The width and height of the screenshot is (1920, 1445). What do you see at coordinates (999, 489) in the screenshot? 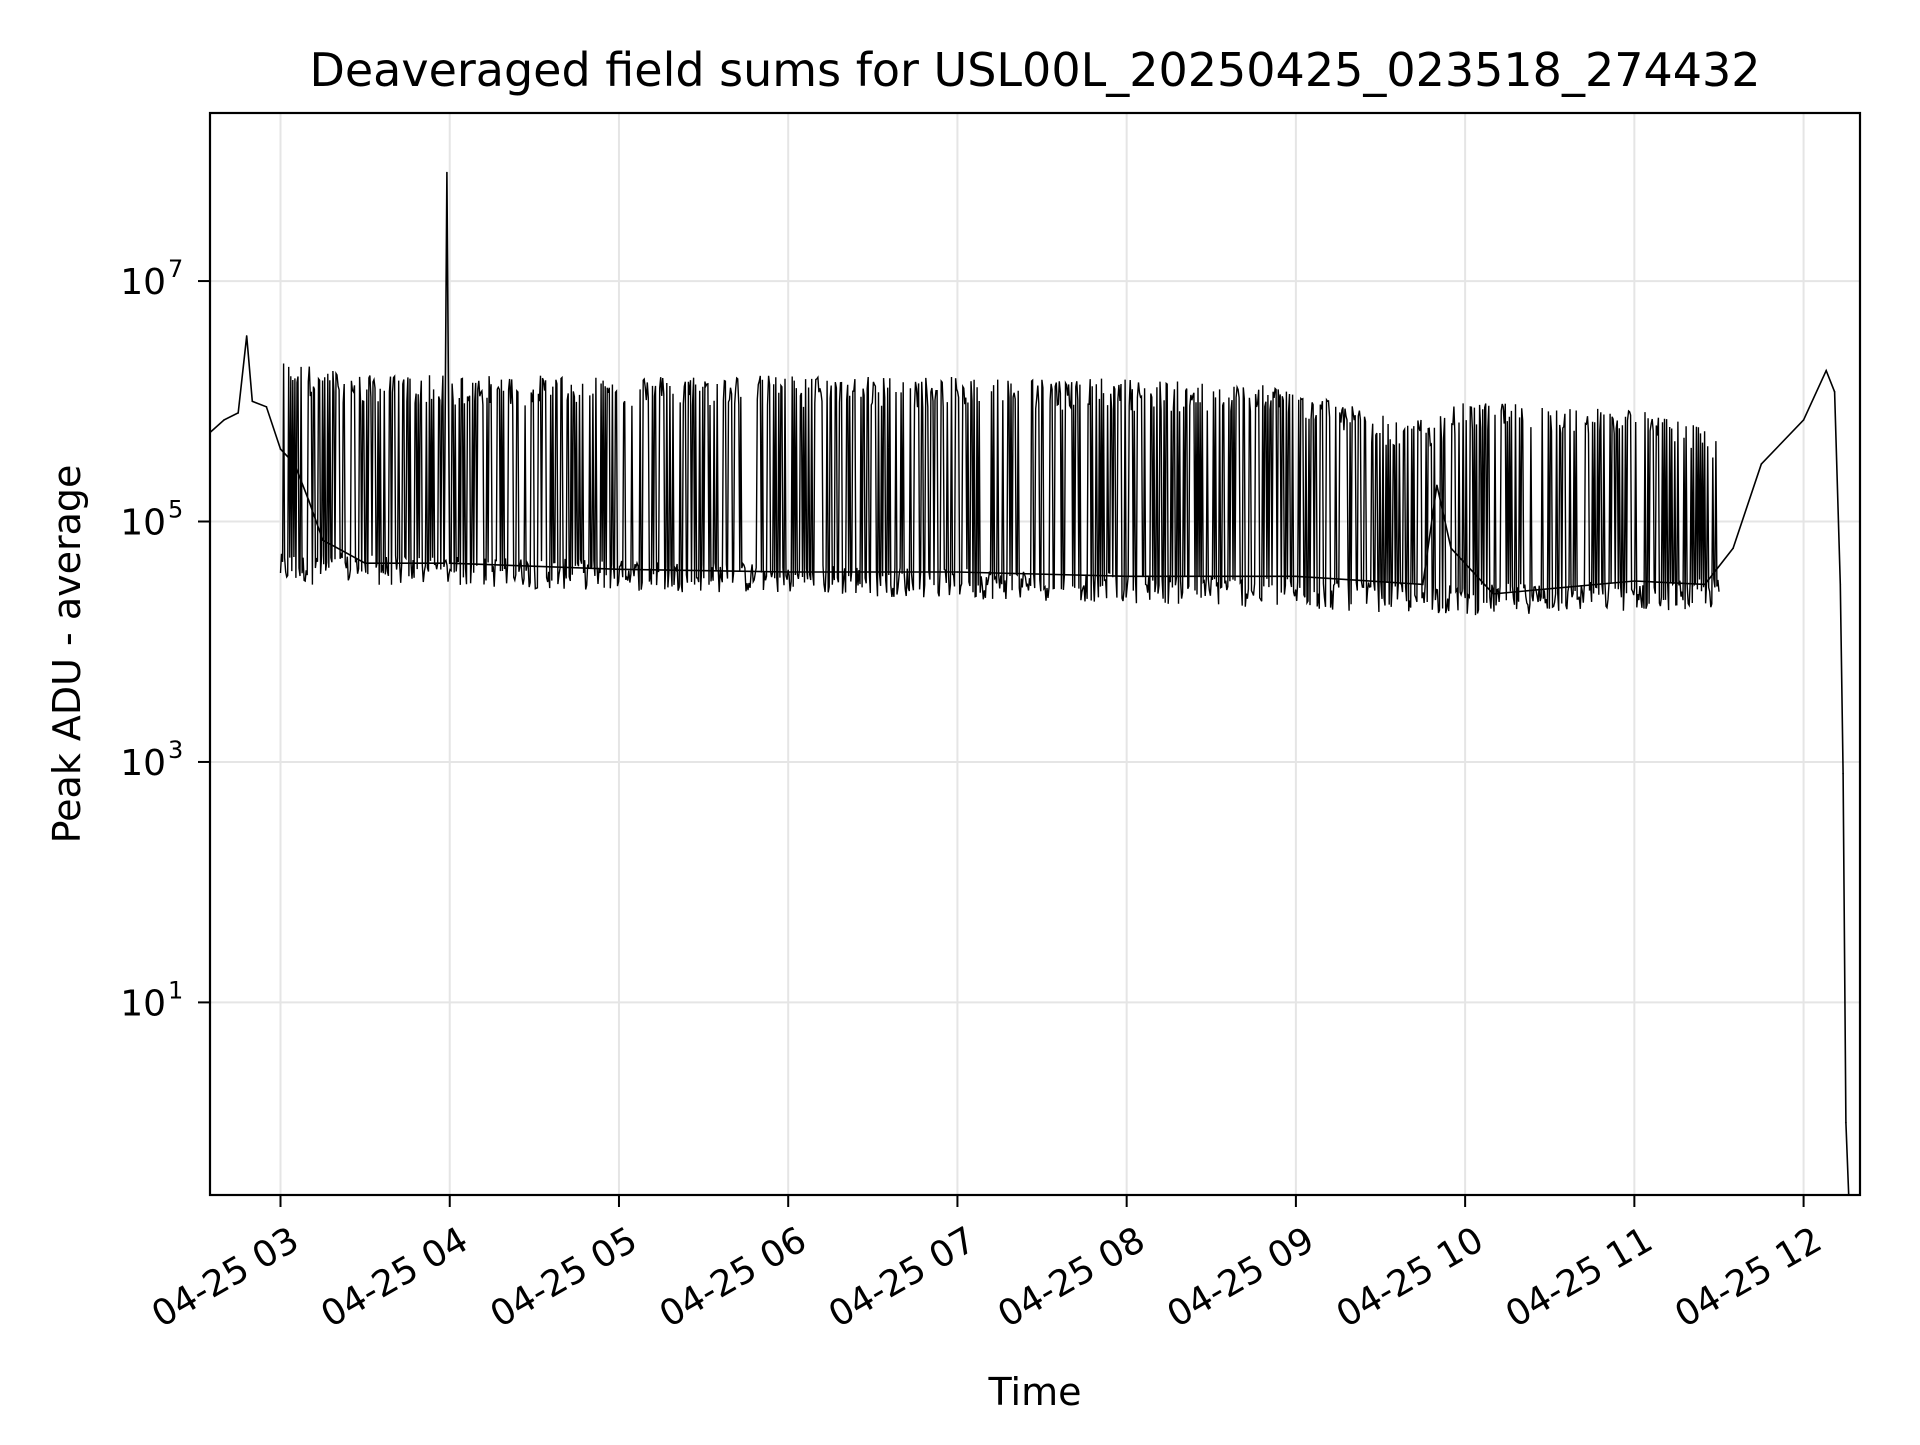
I see `series-oscillation-band` at bounding box center [999, 489].